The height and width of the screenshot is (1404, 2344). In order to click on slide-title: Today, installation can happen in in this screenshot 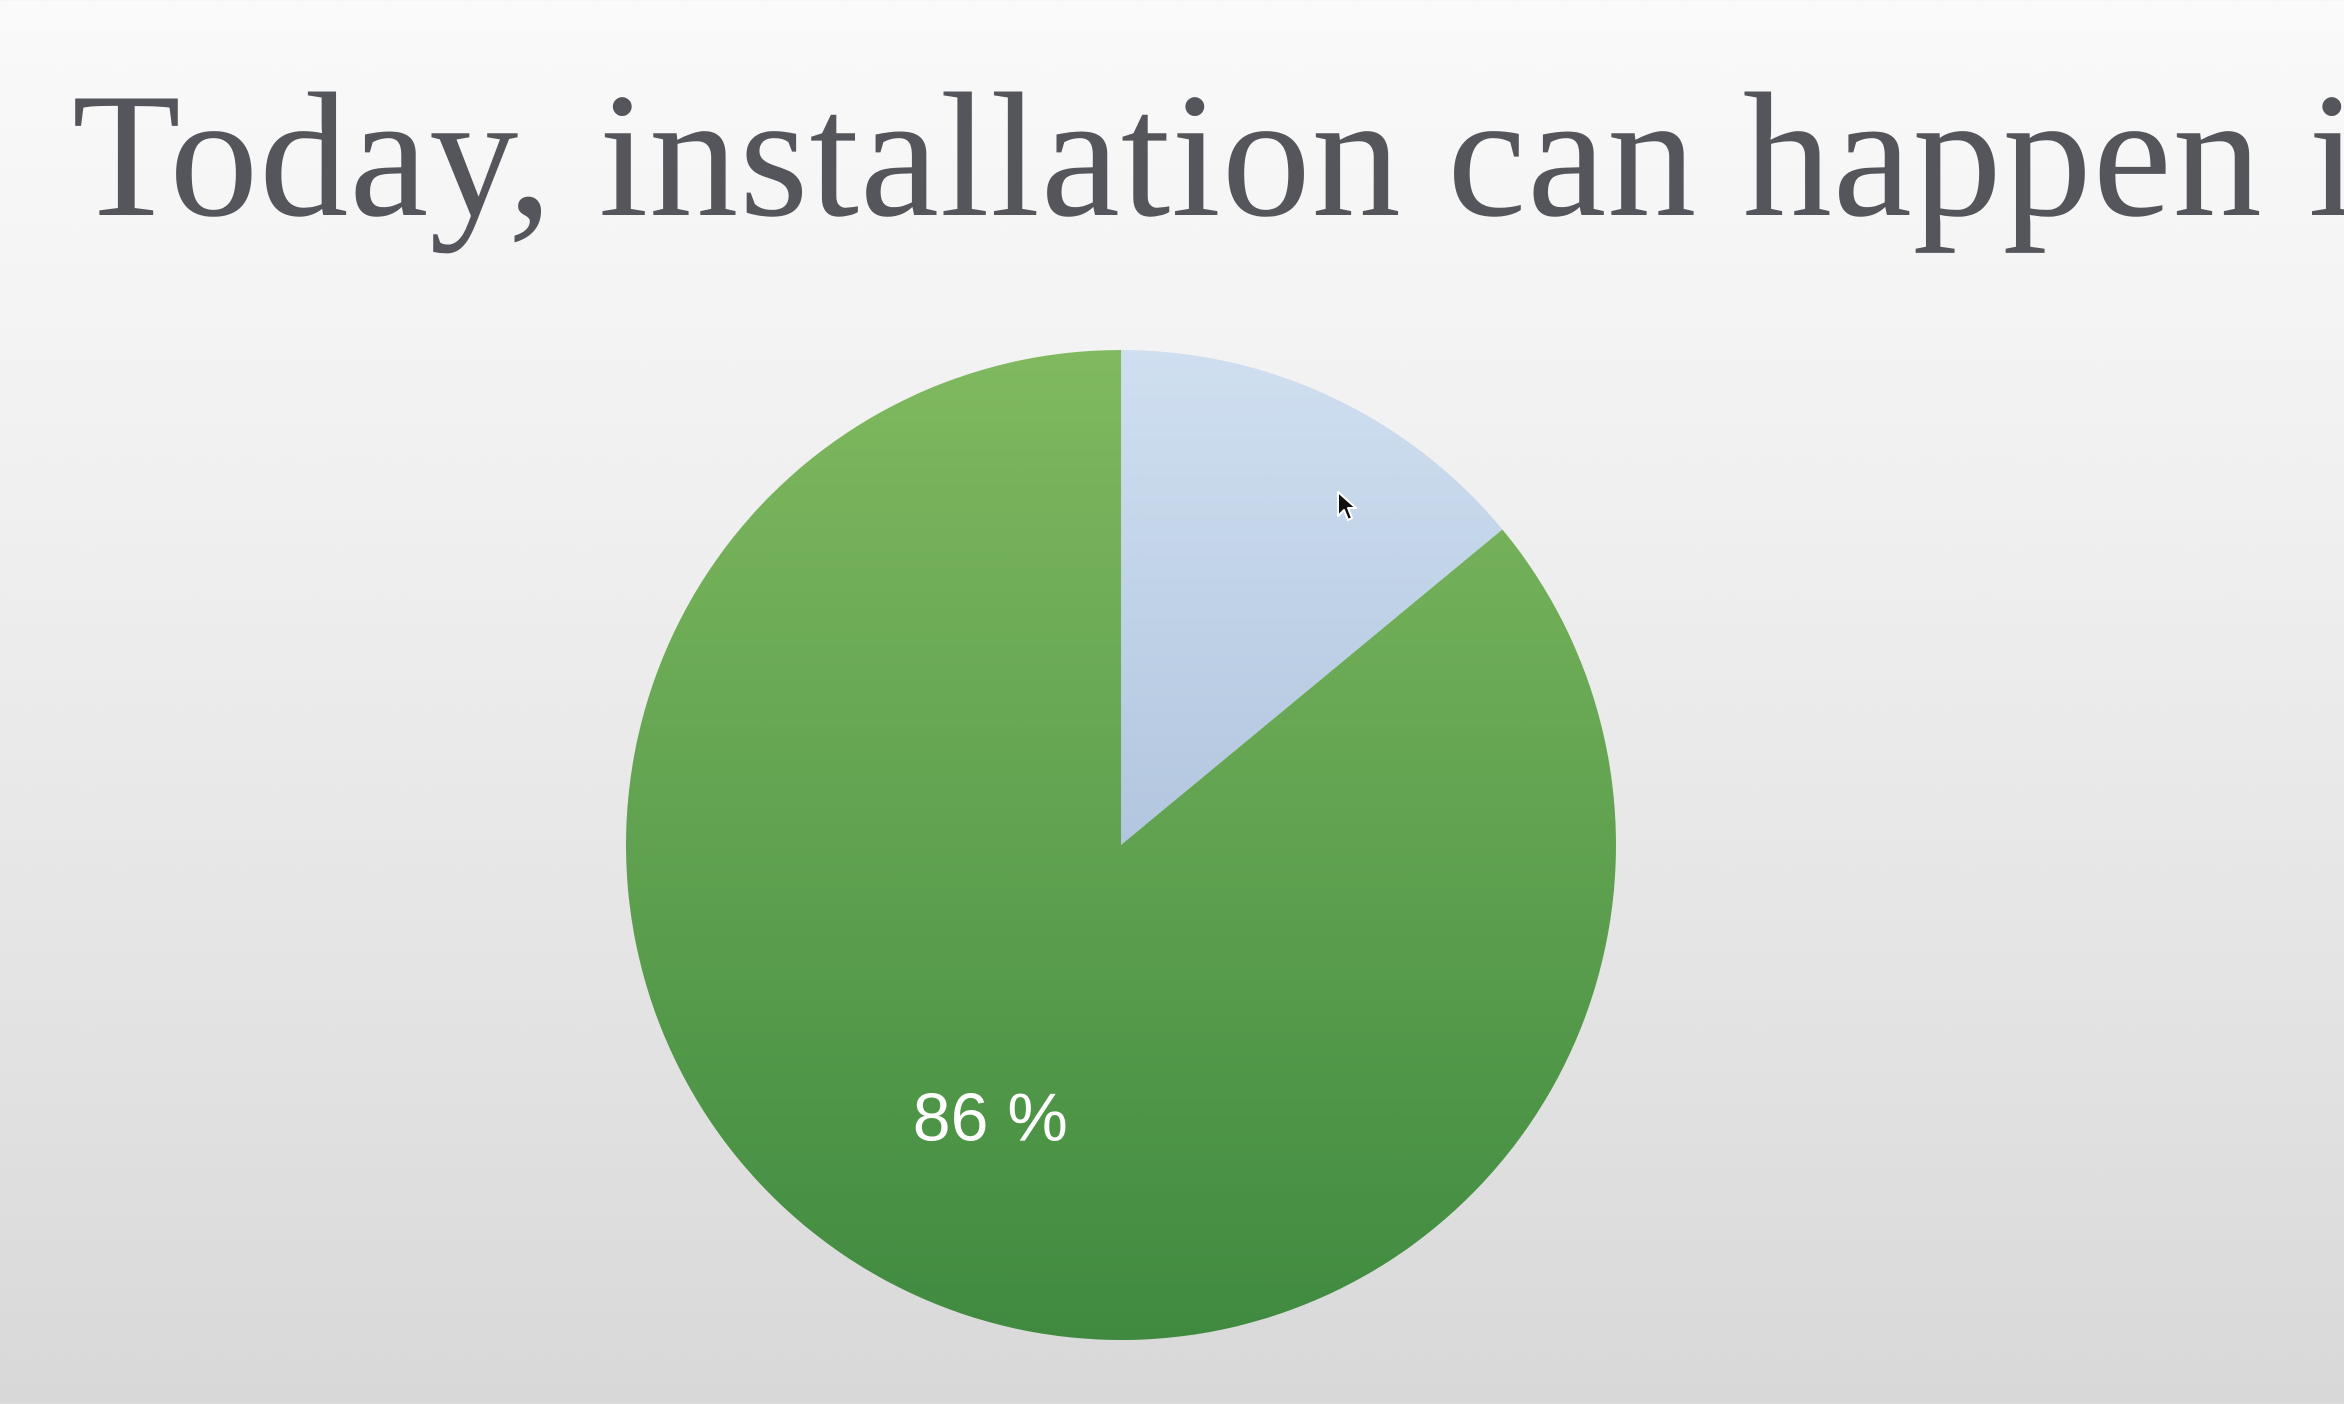, I will do `click(1208, 155)`.